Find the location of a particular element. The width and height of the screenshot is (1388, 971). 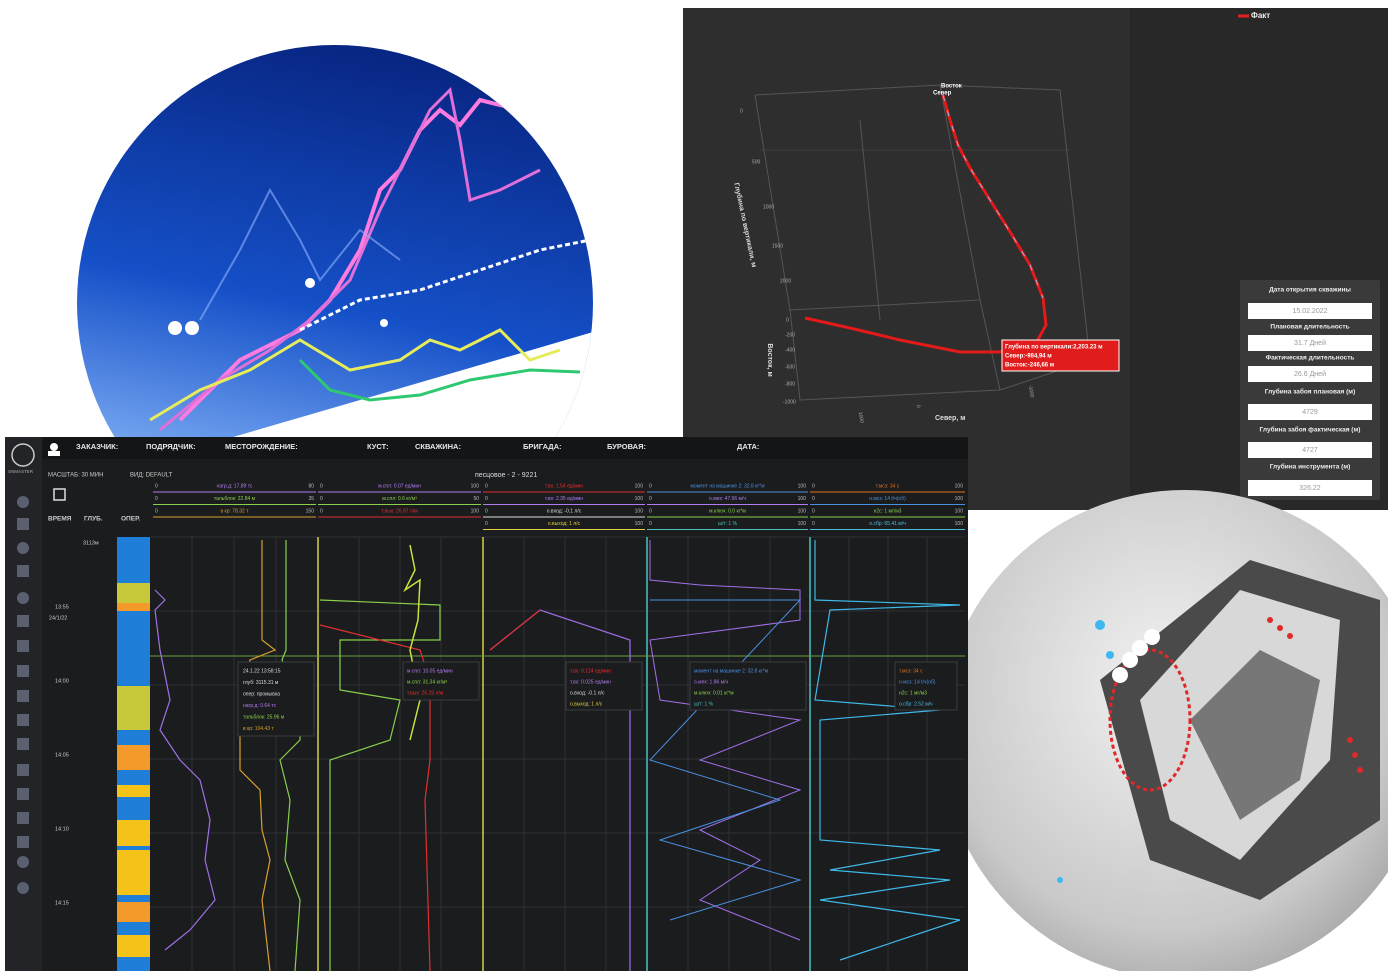

tooltip-line: в кр: 104.43 т is located at coordinates (258, 729).